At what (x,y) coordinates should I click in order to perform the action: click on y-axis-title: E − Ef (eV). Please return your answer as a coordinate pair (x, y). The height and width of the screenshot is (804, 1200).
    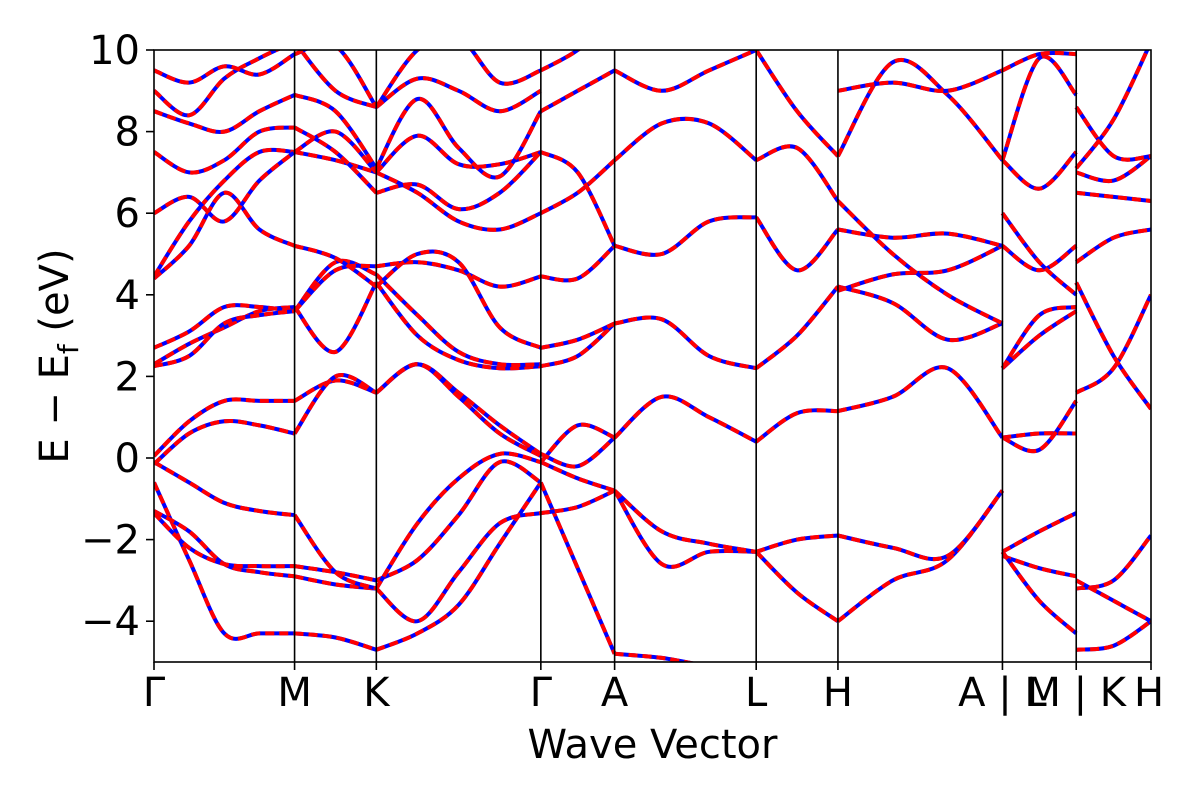
    Looking at the image, I should click on (58, 355).